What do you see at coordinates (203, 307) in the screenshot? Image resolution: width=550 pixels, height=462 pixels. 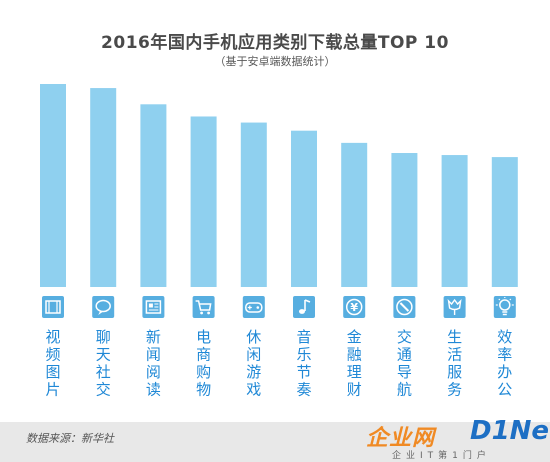 I see `shopping-cart-icon` at bounding box center [203, 307].